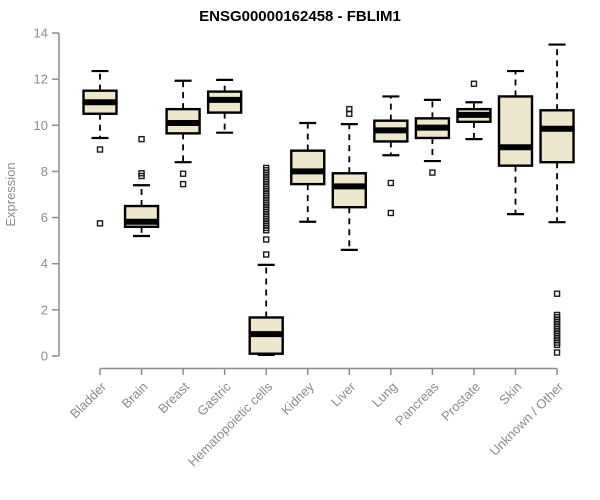 The height and width of the screenshot is (500, 600). What do you see at coordinates (474, 110) in the screenshot?
I see `box-group-prostate` at bounding box center [474, 110].